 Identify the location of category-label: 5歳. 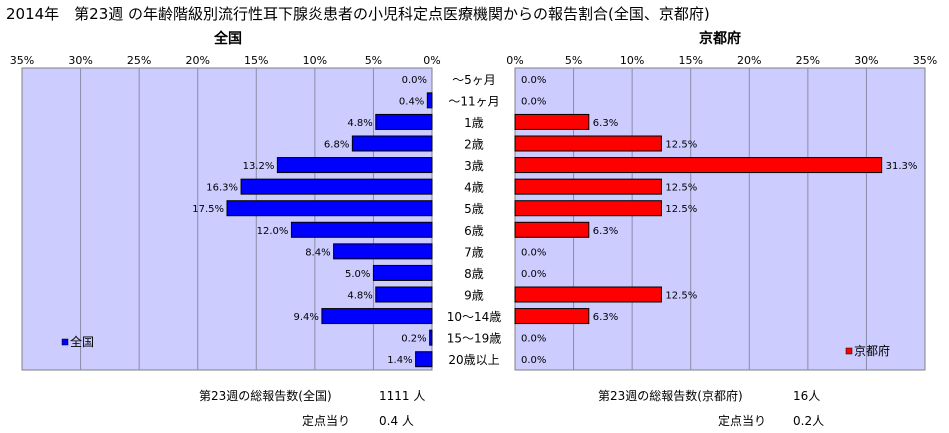
(474, 209).